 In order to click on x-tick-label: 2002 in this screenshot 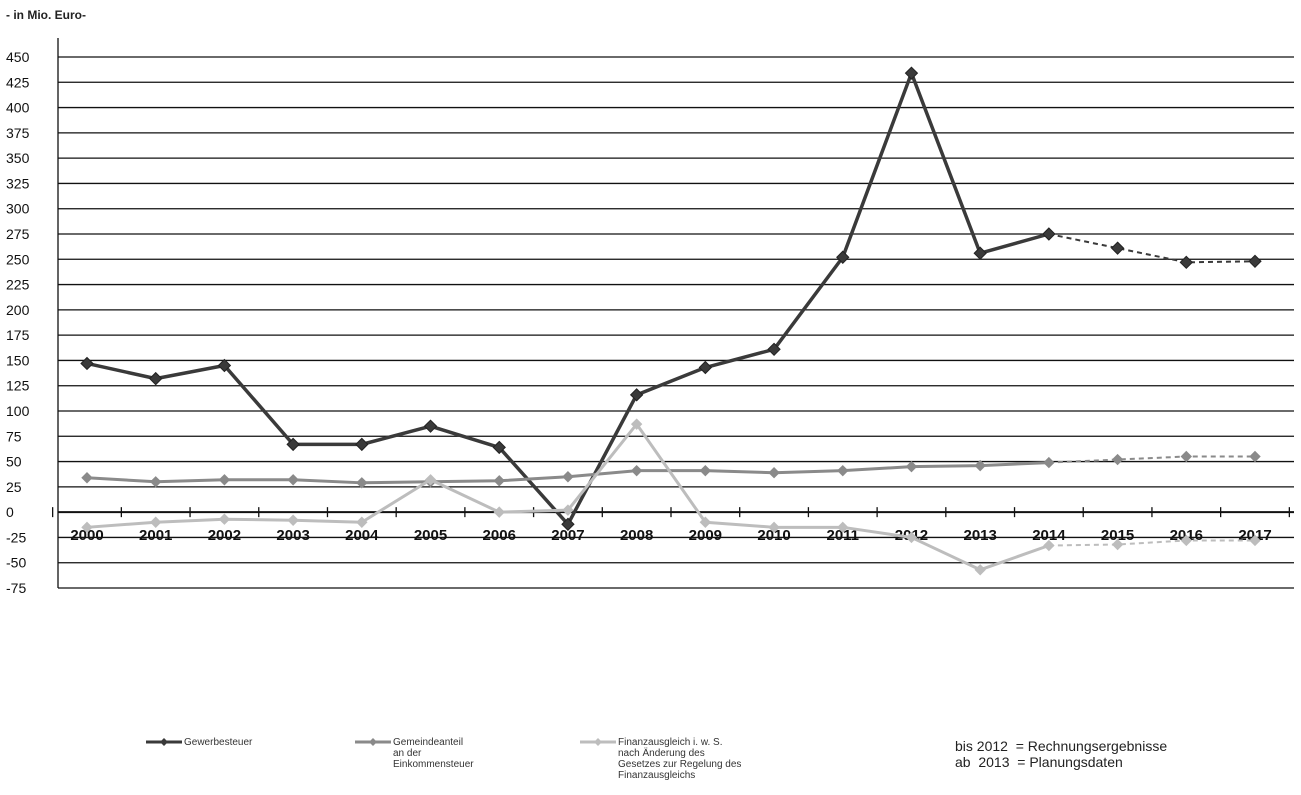, I will do `click(224, 535)`.